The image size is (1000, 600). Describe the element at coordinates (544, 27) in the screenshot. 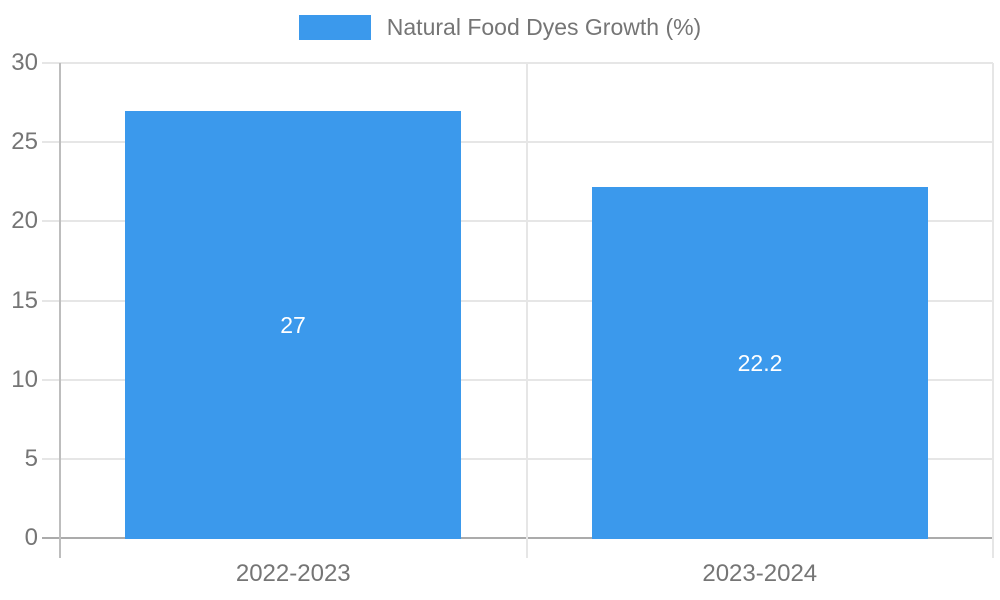

I see `legend-label: Natural Food Dyes Growth (%)` at that location.